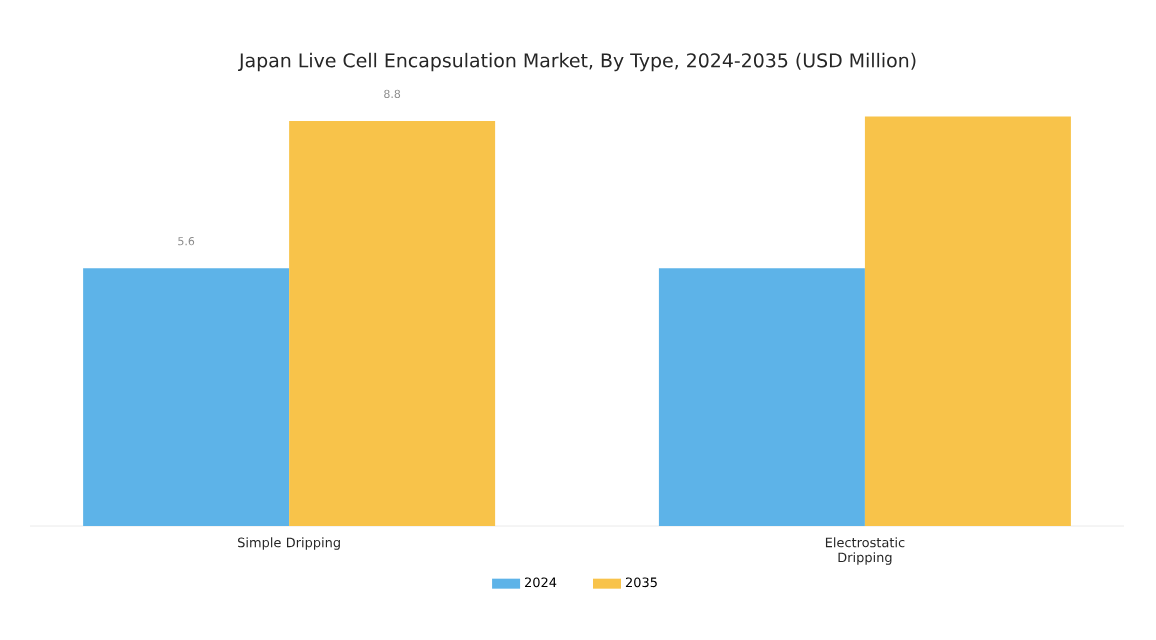 The image size is (1156, 640). I want to click on chart-title: Japan Live Cell Encapsulation Market, By Type, 2024-2035 (USD Million), so click(577, 62).